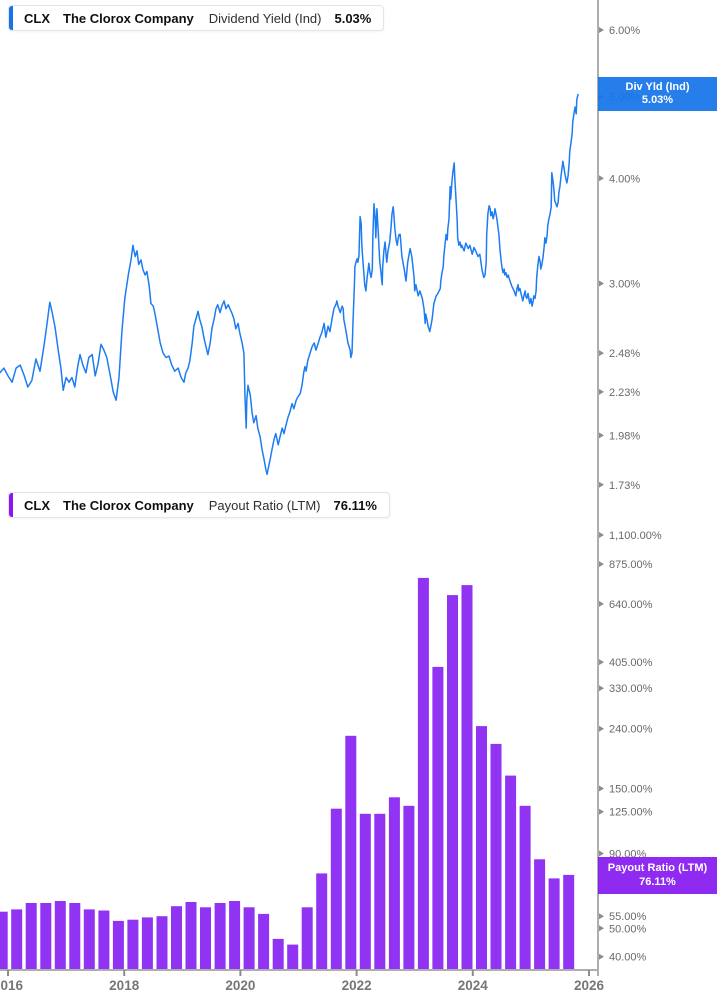 Image resolution: width=717 pixels, height=1005 pixels. I want to click on company-name: The Clorox Company, so click(128, 505).